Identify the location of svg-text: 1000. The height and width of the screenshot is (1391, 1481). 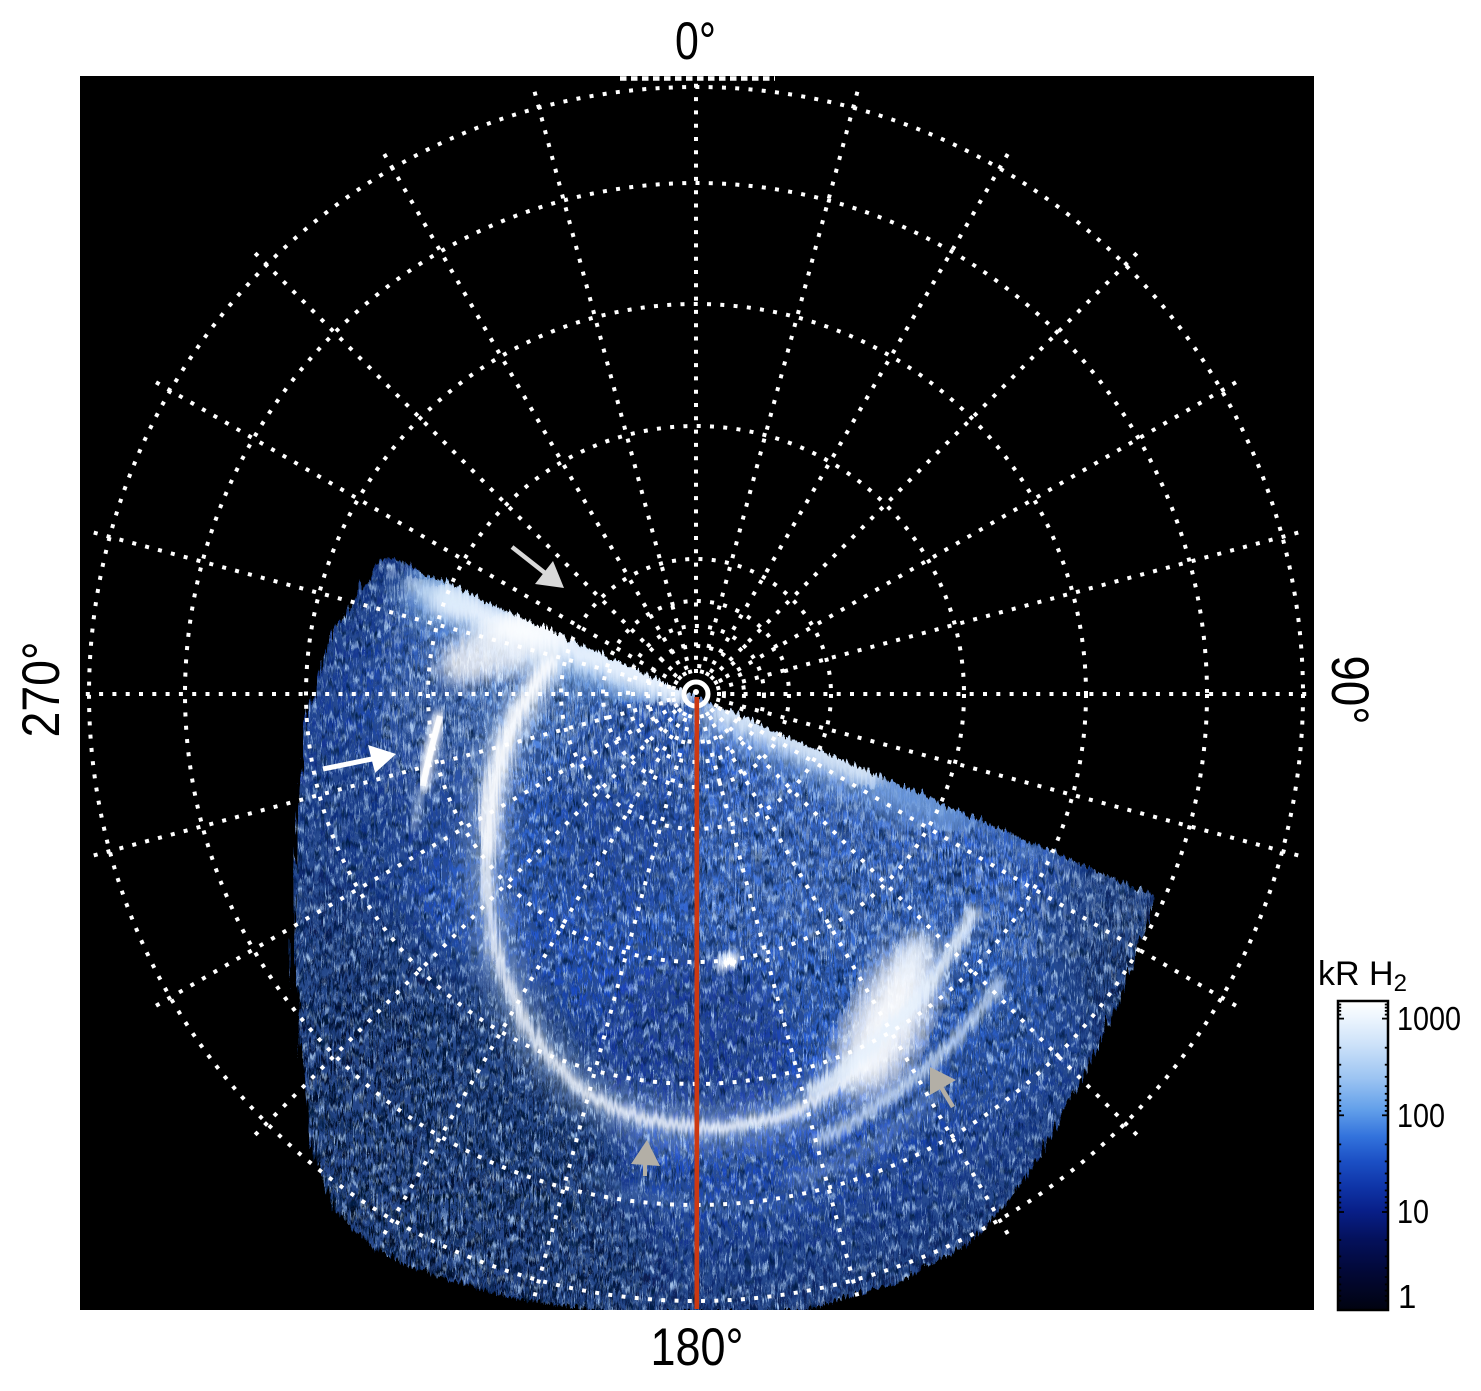
(1429, 1018).